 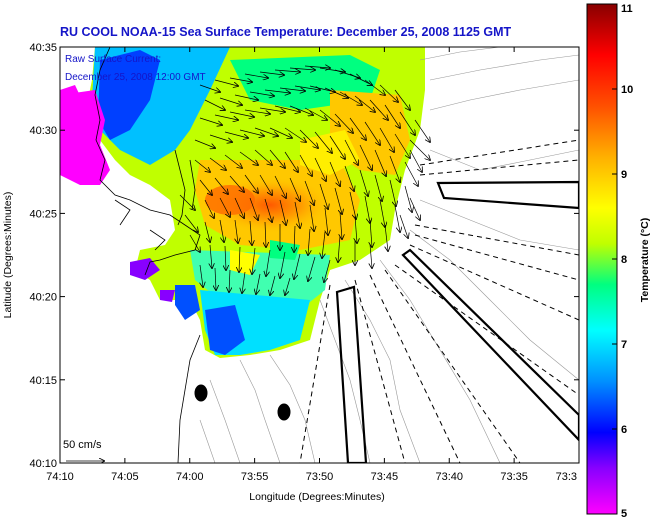 I want to click on y-tick-label: 40:10, so click(x=43, y=464).